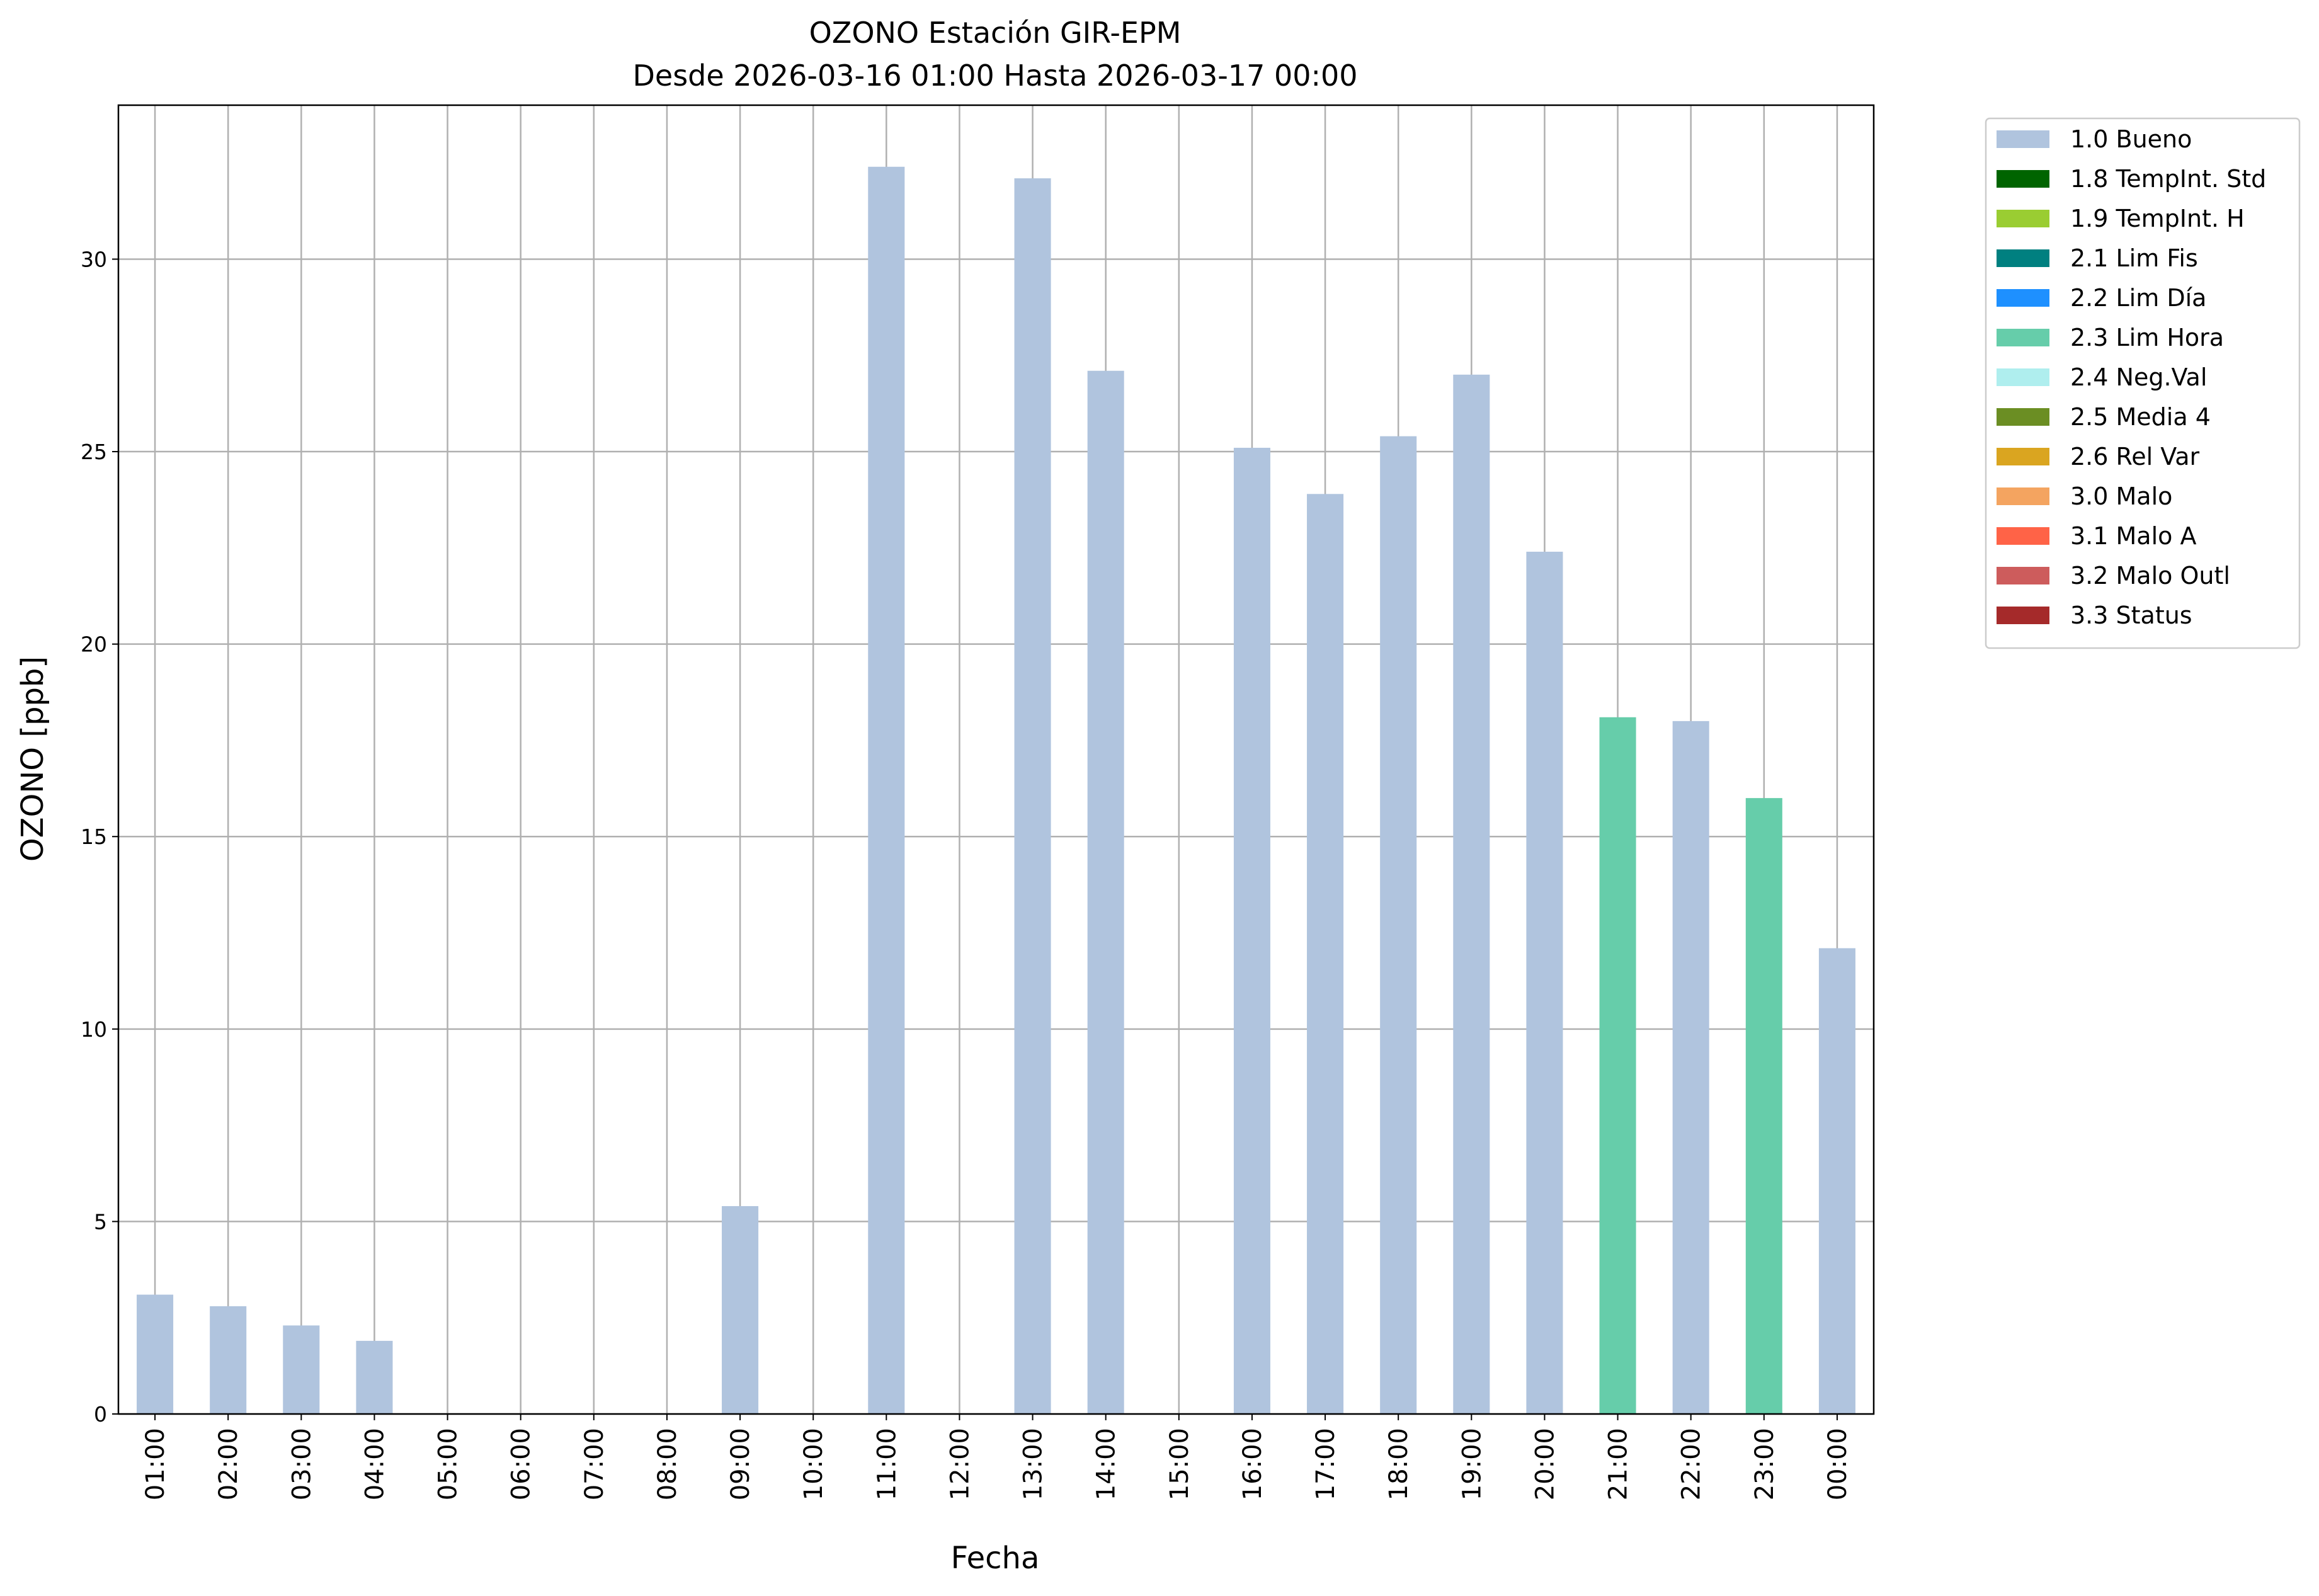 The width and height of the screenshot is (2319, 1596). I want to click on x-tick-label: 06:00, so click(521, 1464).